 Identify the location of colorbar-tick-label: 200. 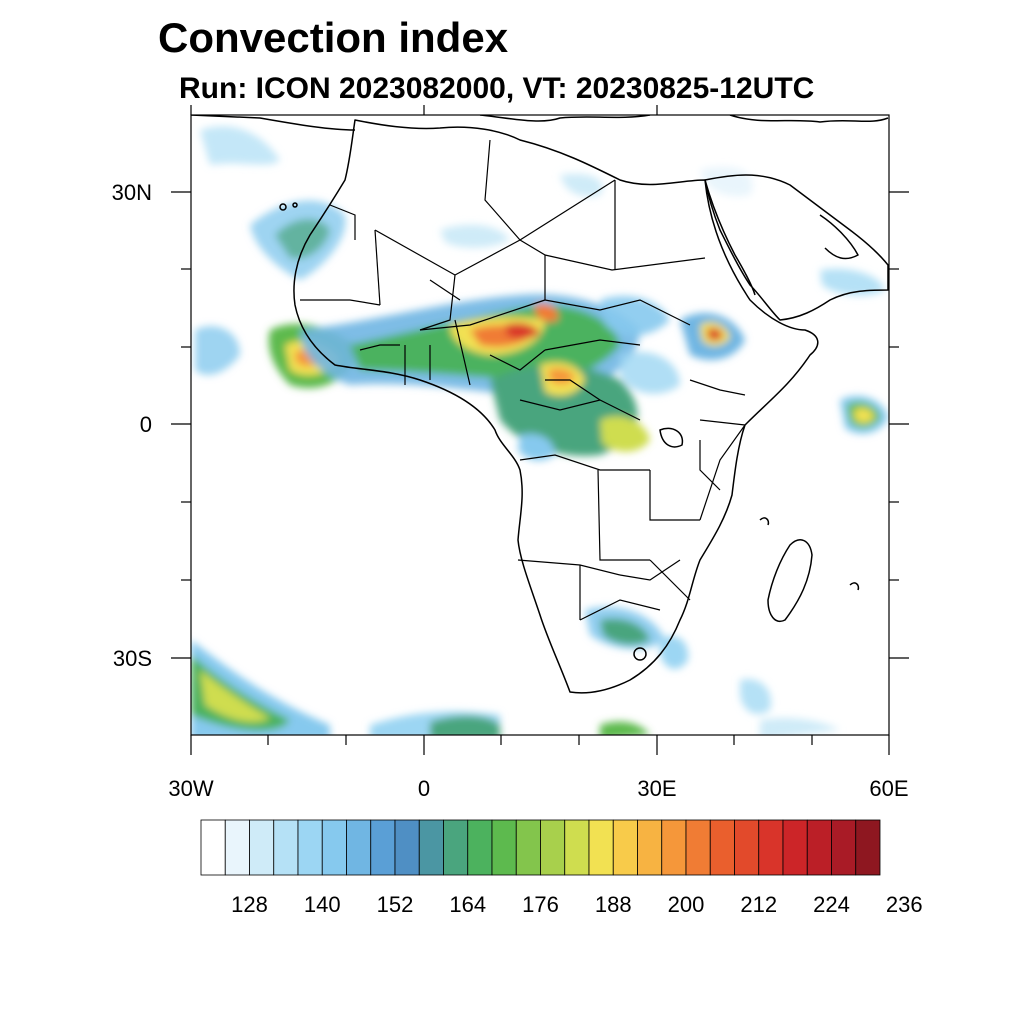
(686, 904).